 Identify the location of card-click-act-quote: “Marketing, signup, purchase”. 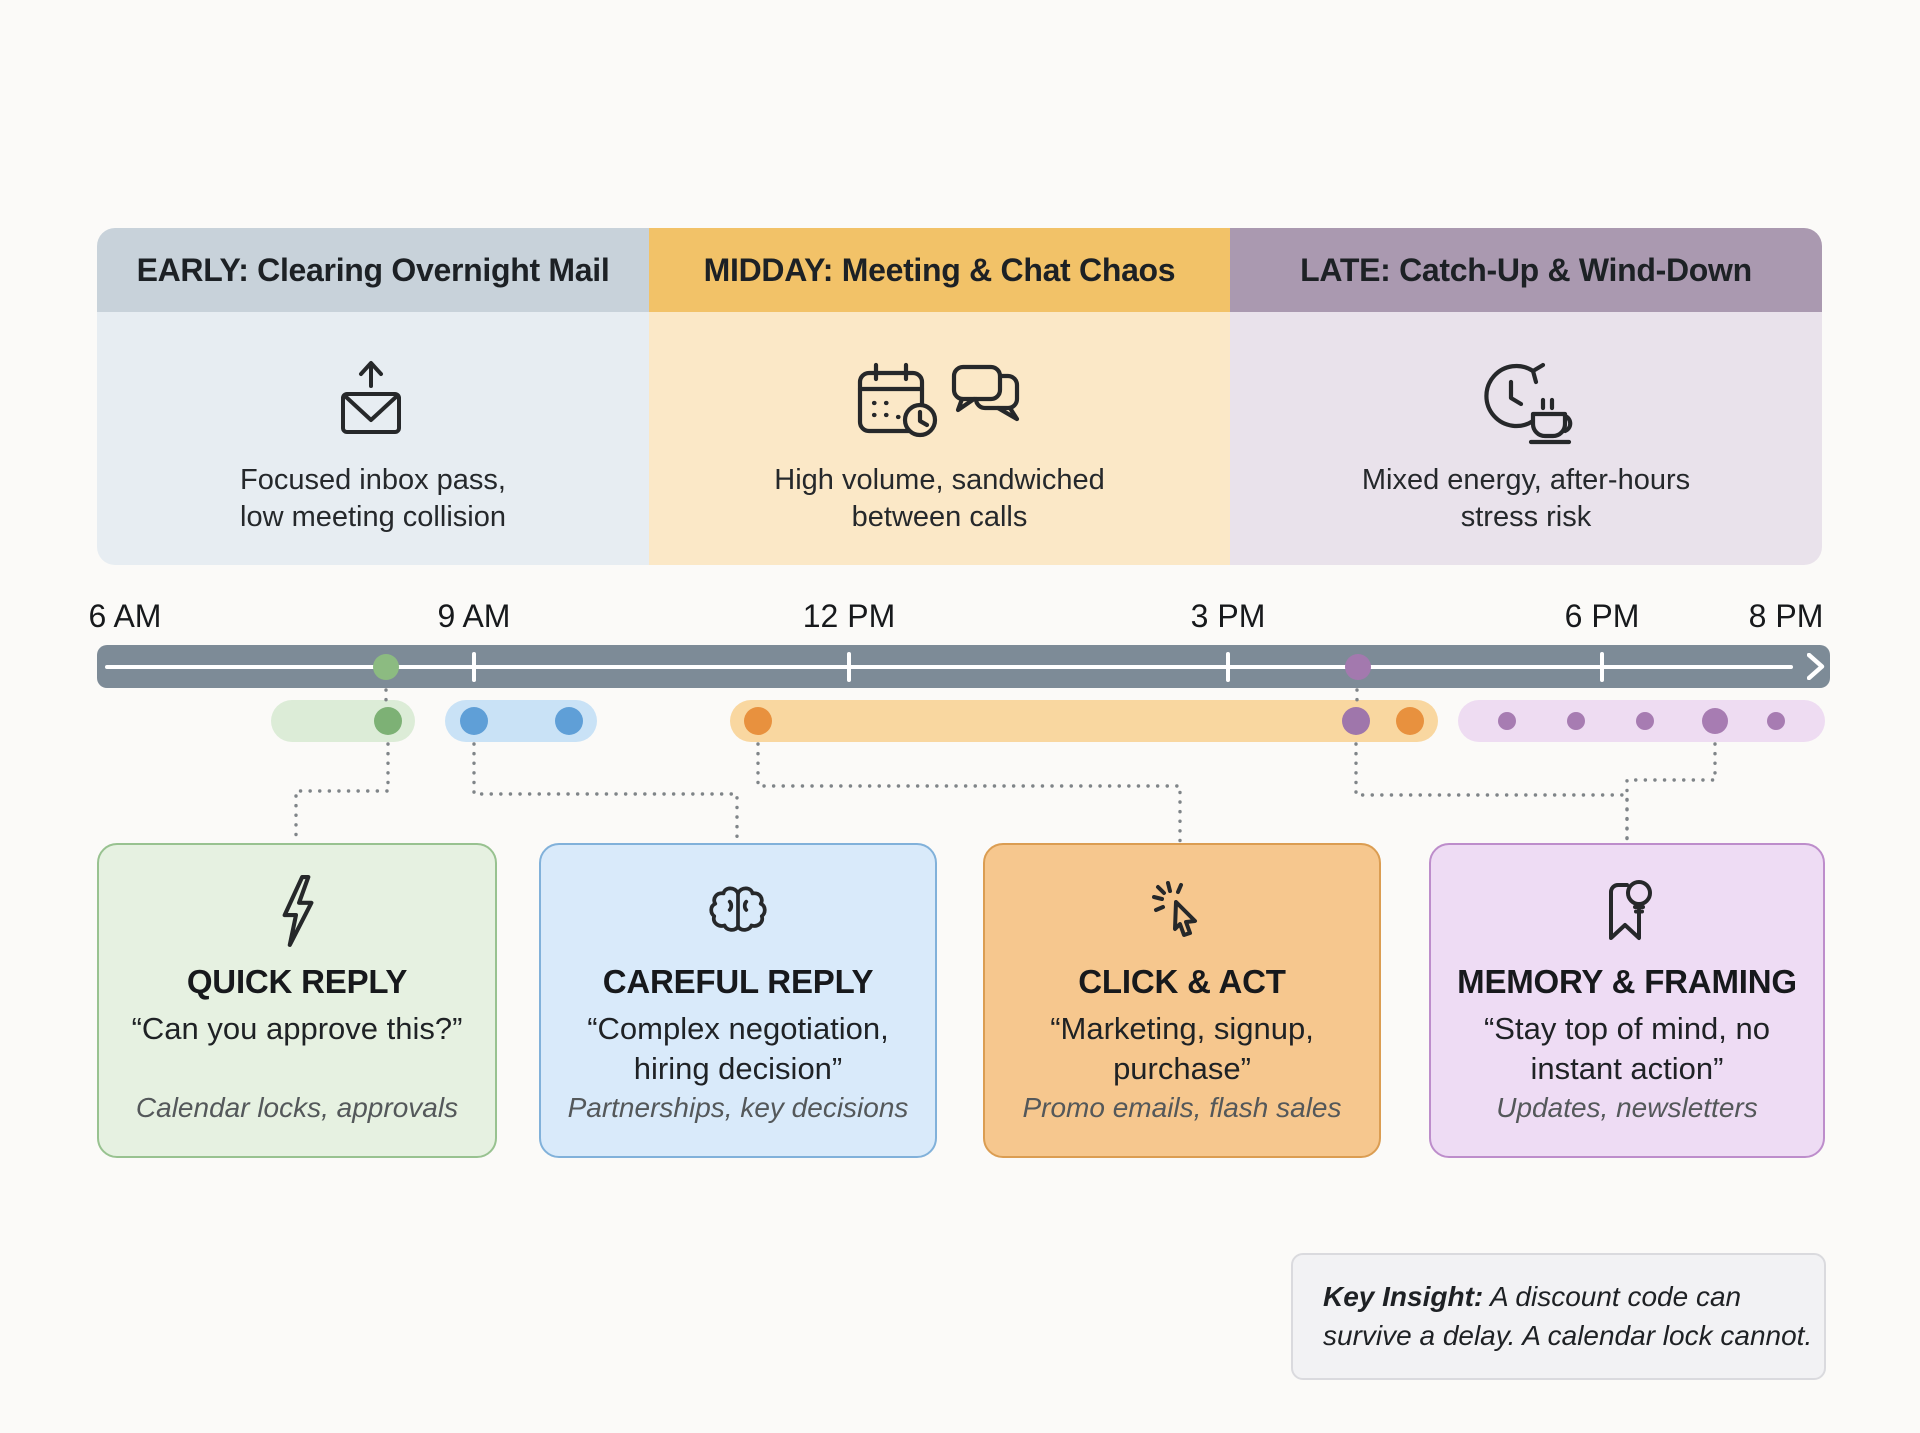
(1182, 1048).